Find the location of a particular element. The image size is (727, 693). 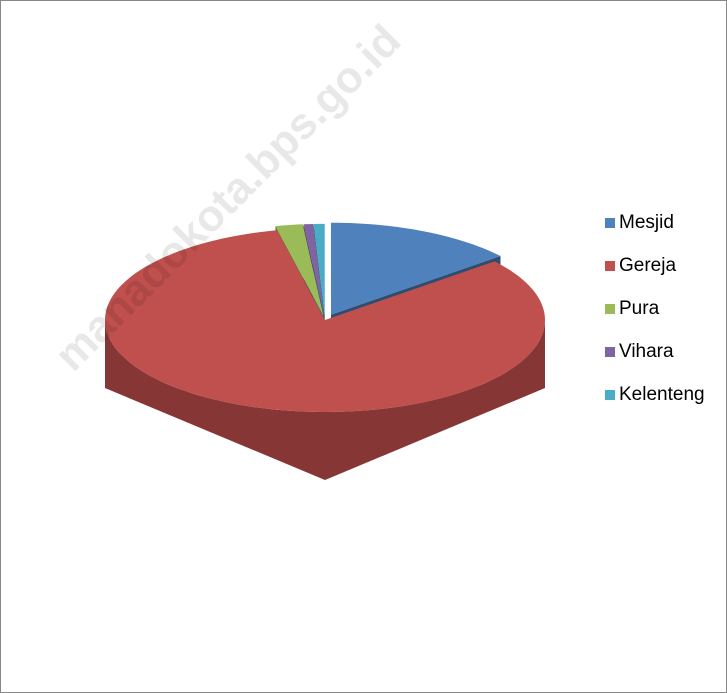

slice-side is located at coordinates (325, 400).